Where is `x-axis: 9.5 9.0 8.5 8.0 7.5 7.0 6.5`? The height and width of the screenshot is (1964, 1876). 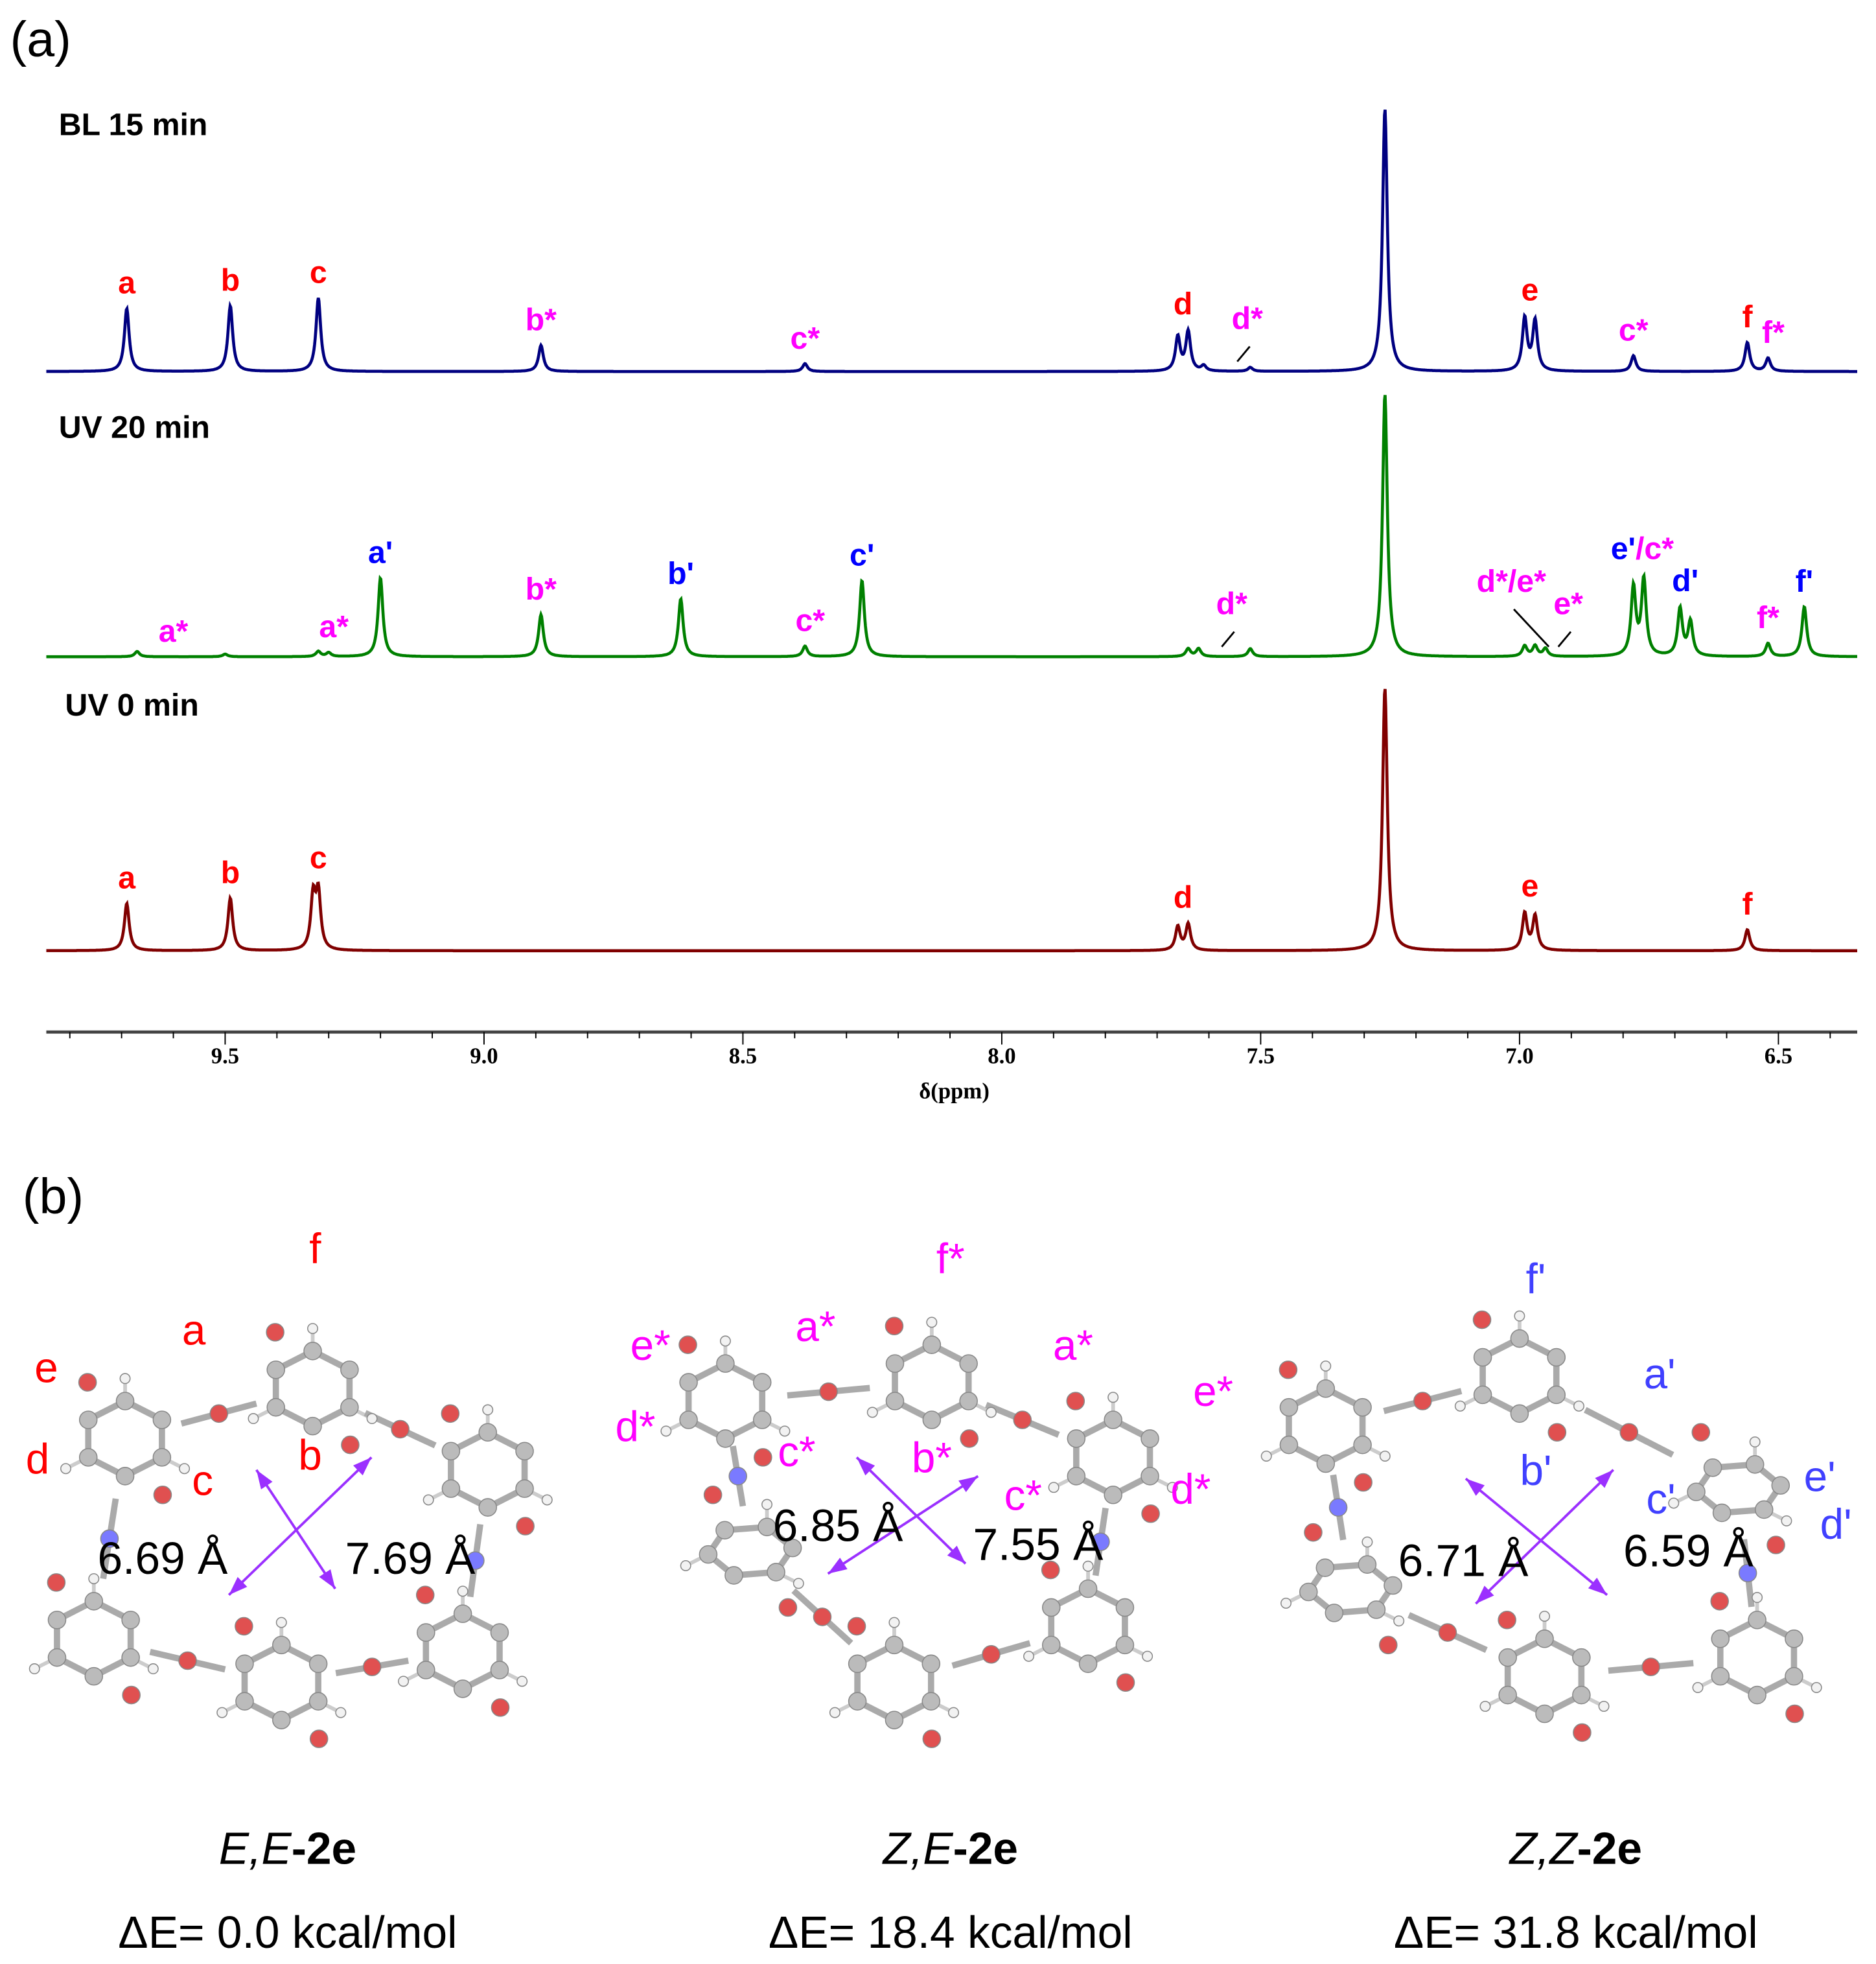 x-axis: 9.5 9.0 8.5 8.0 7.5 7.0 6.5 is located at coordinates (952, 1049).